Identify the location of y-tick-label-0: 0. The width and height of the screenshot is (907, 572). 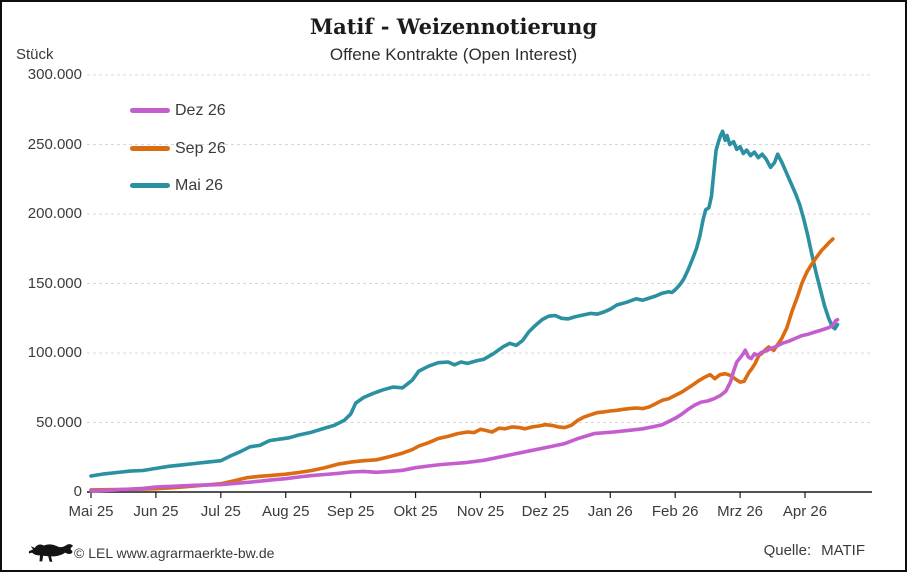
(77, 491).